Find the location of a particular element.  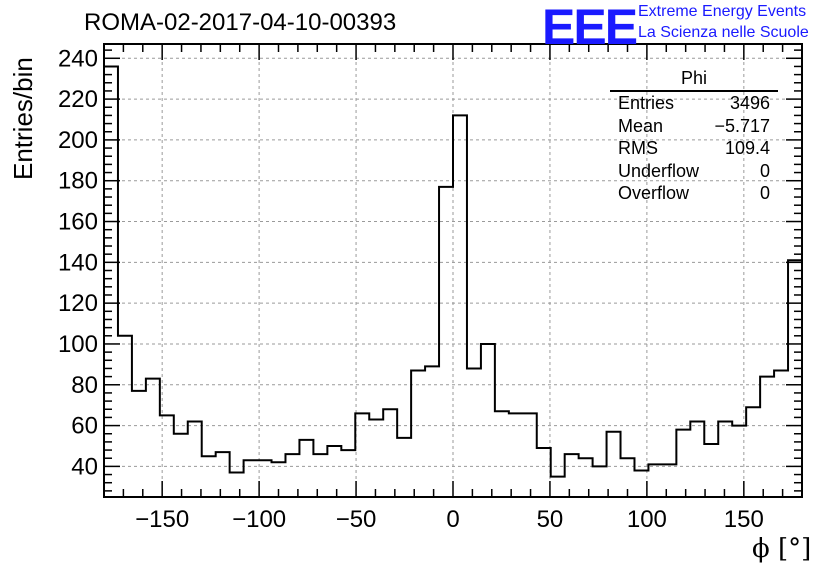

stats-row-mean: Mean −5.717 is located at coordinates (694, 126).